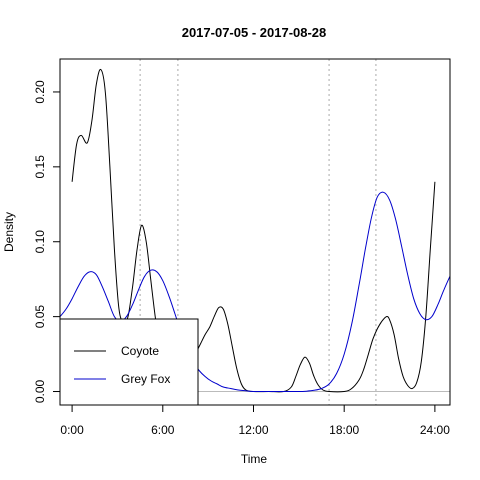 The height and width of the screenshot is (480, 480). I want to click on x-tick-label: 6:00, so click(163, 430).